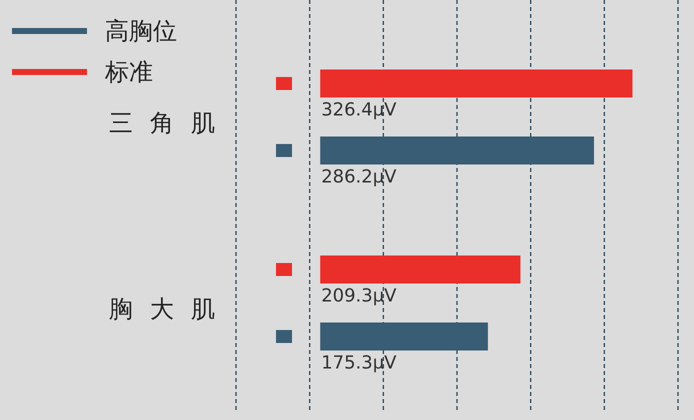 Image resolution: width=694 pixels, height=420 pixels. What do you see at coordinates (359, 177) in the screenshot?
I see `data-label: 286.2μV` at bounding box center [359, 177].